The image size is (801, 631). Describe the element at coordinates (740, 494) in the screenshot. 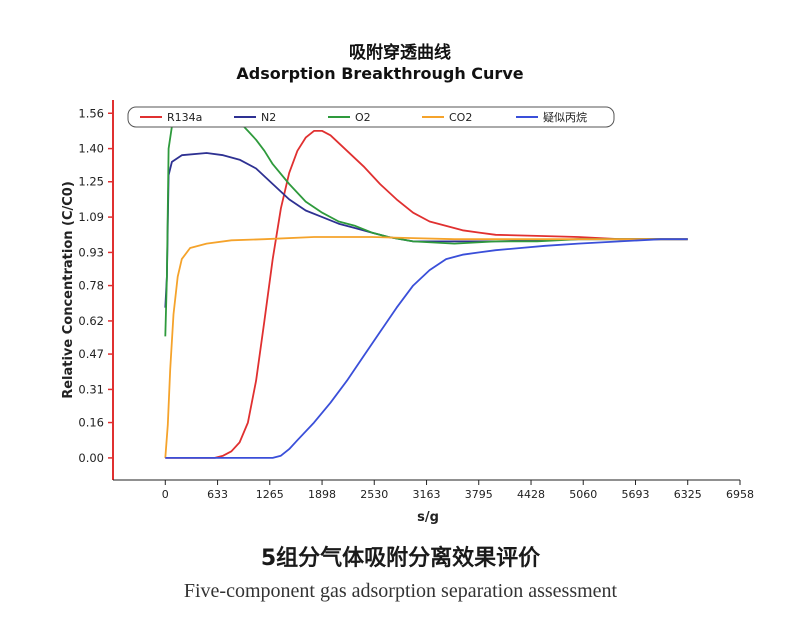

I see `x-tick-label: 6958` at that location.